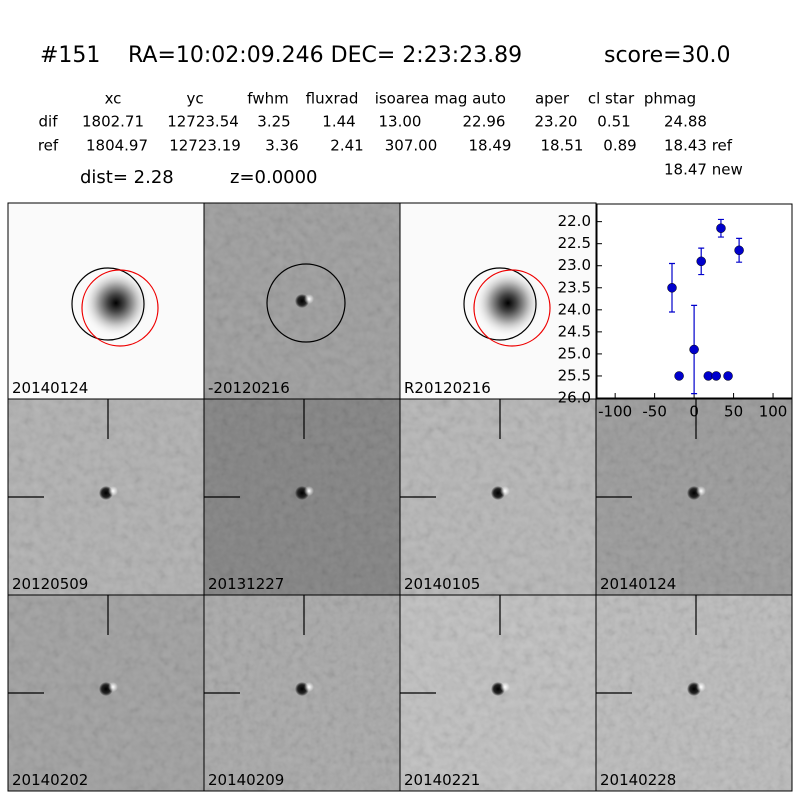  I want to click on row-label: dif, so click(49, 122).